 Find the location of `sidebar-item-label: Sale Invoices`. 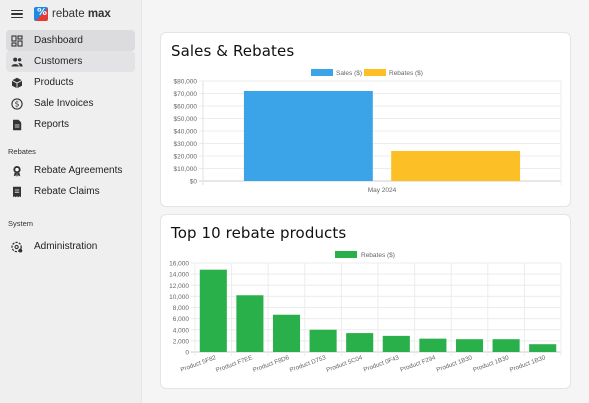

sidebar-item-label: Sale Invoices is located at coordinates (64, 103).